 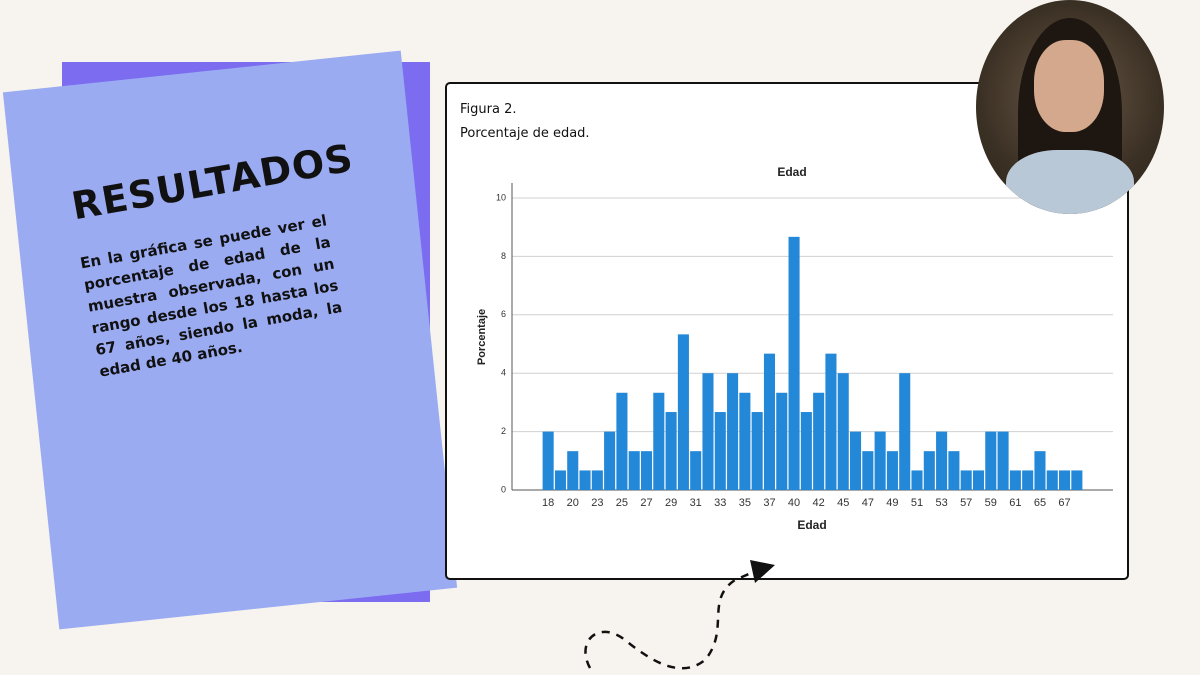 I want to click on x-tick-label: 23, so click(x=597, y=503).